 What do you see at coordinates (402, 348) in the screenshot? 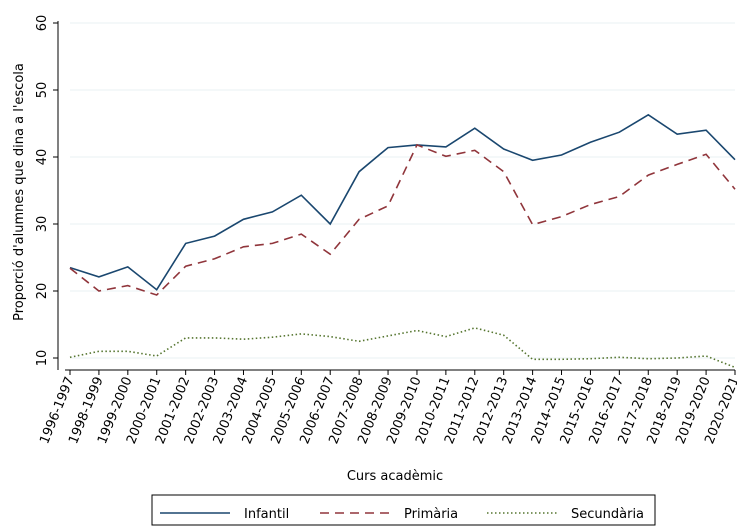
I see `series-line-secundria` at bounding box center [402, 348].